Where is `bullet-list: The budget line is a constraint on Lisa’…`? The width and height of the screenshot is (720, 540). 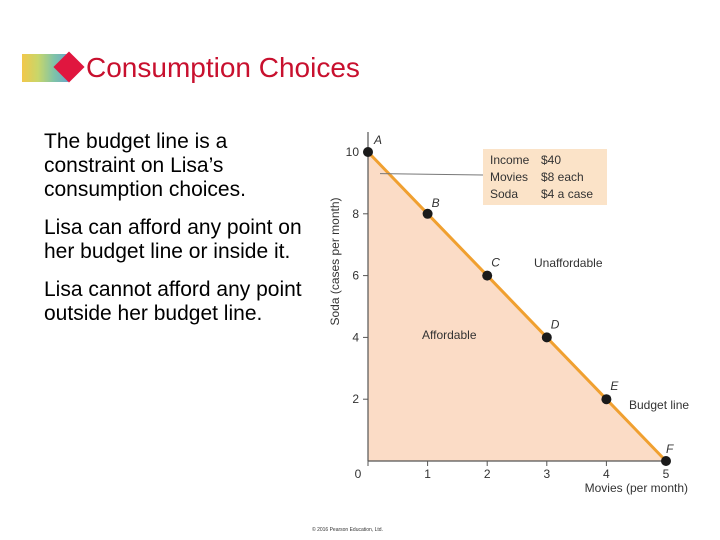
bullet-list: The budget line is a constraint on Lisa’… is located at coordinates (179, 235).